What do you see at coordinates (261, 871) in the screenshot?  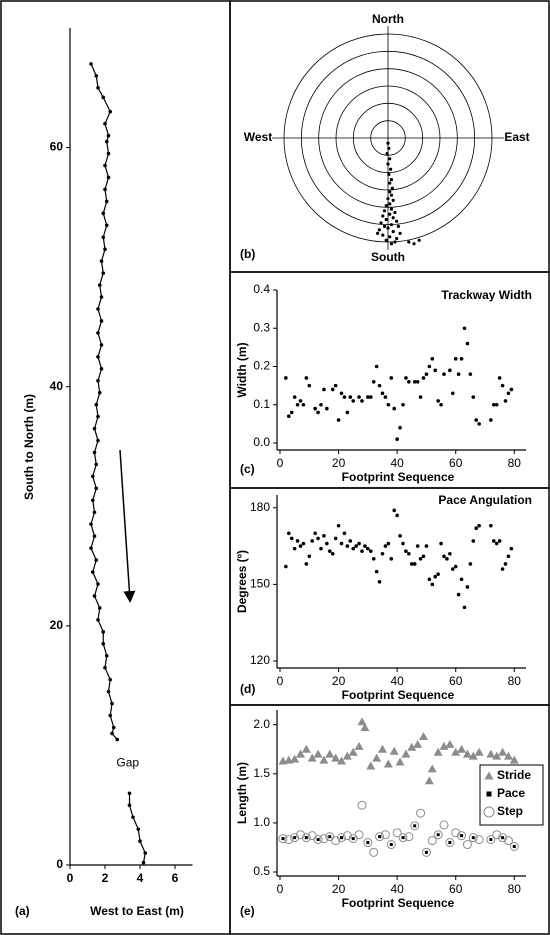 I see `y-tick-label: 0.5` at bounding box center [261, 871].